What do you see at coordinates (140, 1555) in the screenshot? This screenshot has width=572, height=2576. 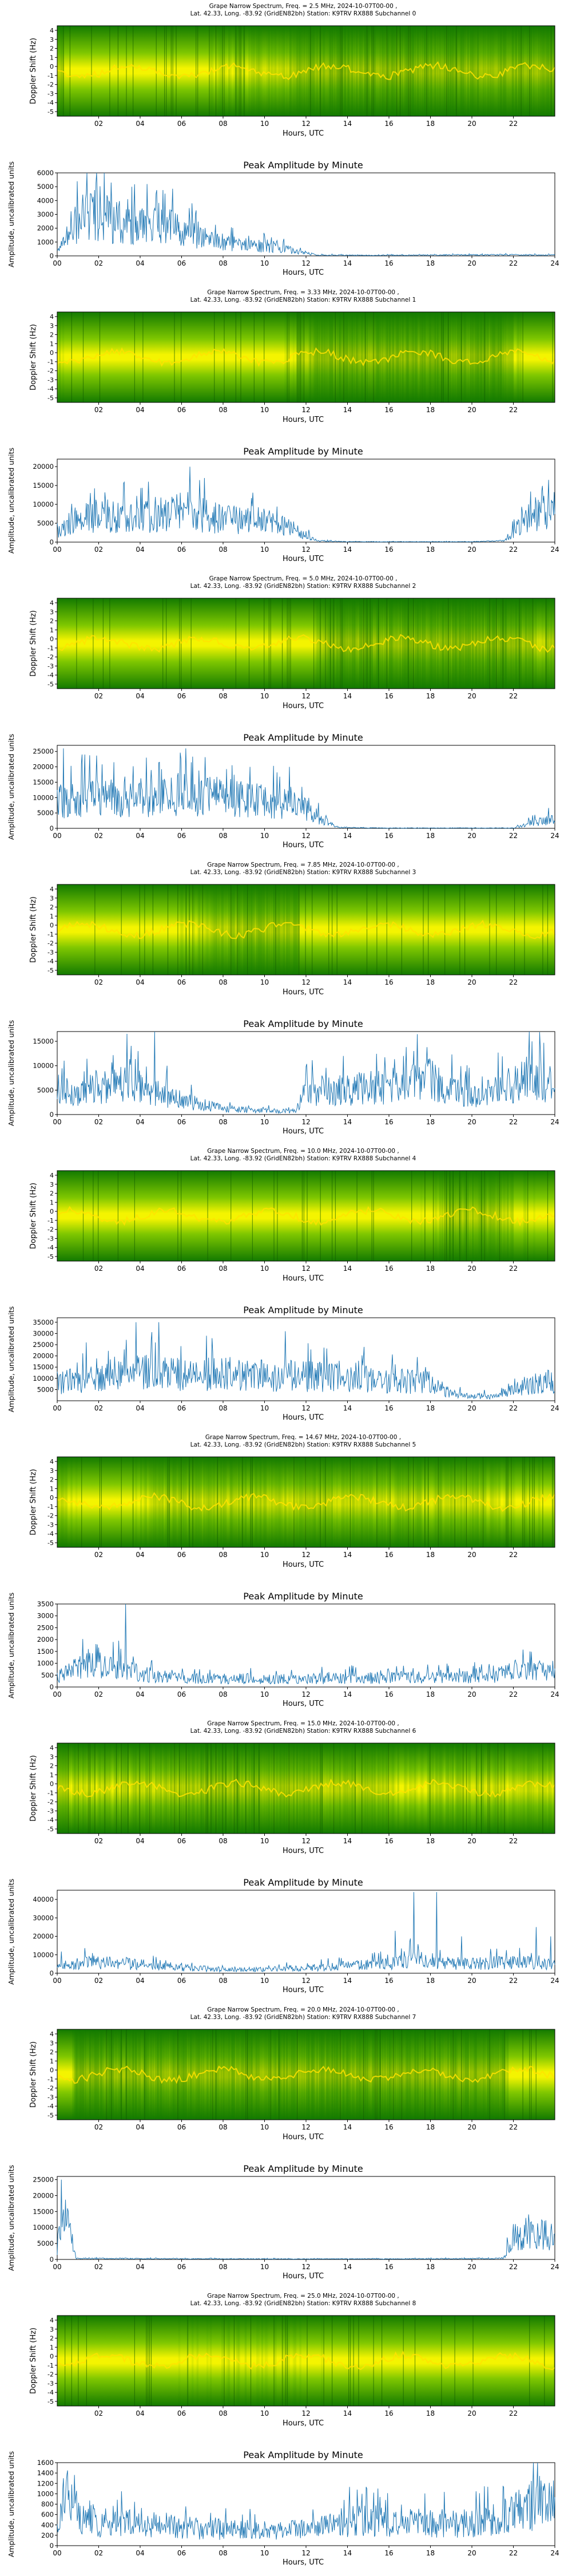 I see `spectrum-xtick-label: 04` at bounding box center [140, 1555].